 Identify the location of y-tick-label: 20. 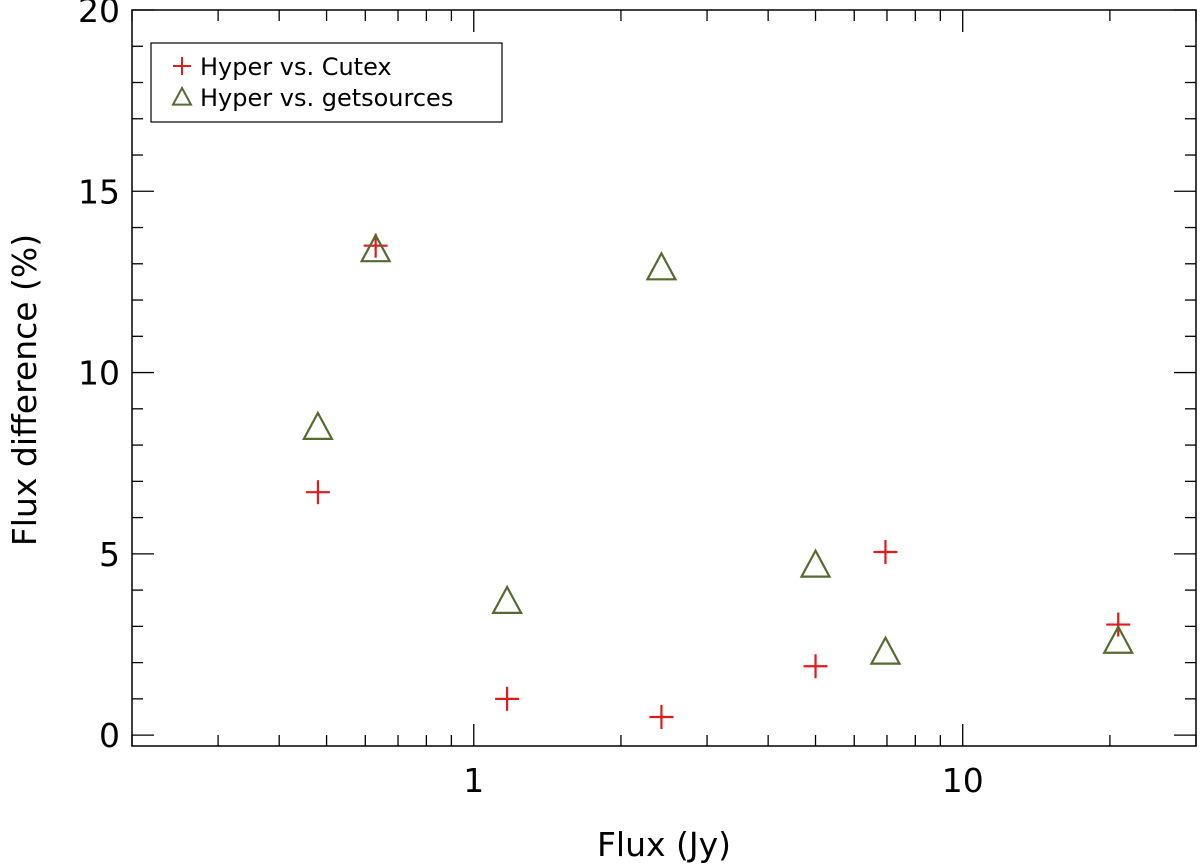
(99, 15).